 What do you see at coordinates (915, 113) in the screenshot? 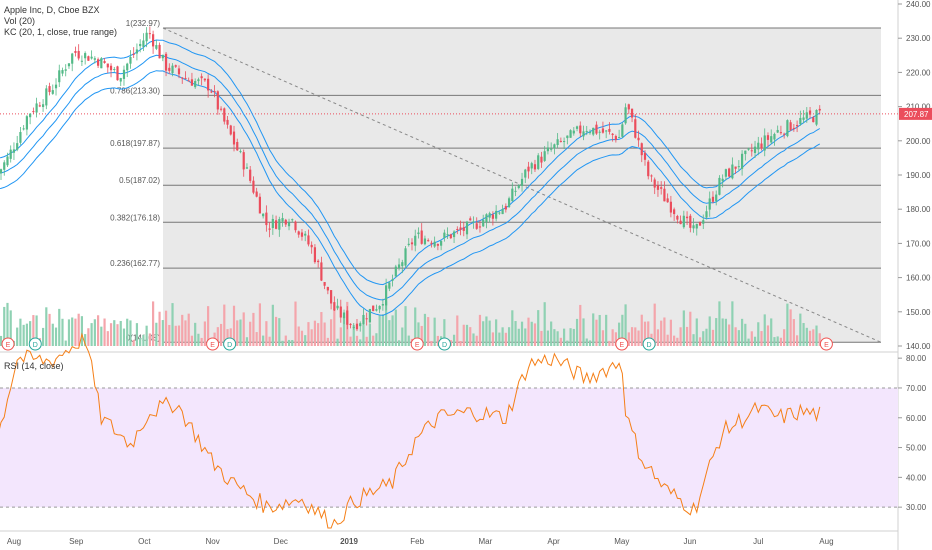
I see `price-tag-box` at bounding box center [915, 113].